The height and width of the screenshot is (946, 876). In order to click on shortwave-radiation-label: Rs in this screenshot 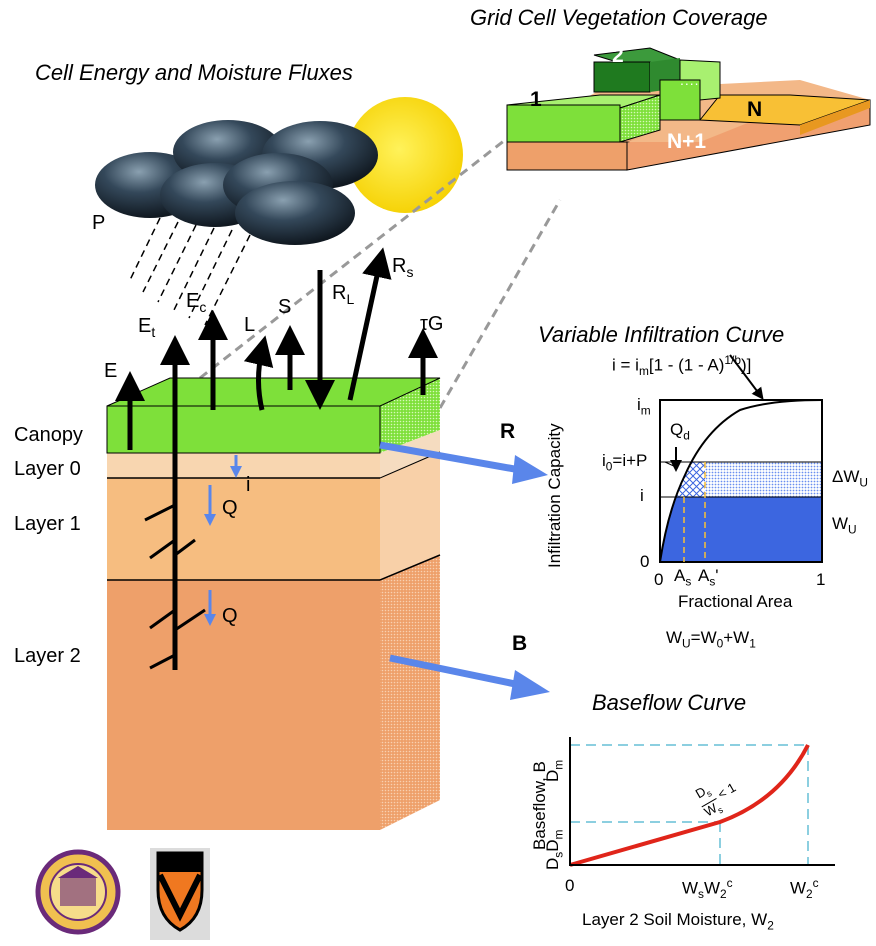, I will do `click(403, 267)`.